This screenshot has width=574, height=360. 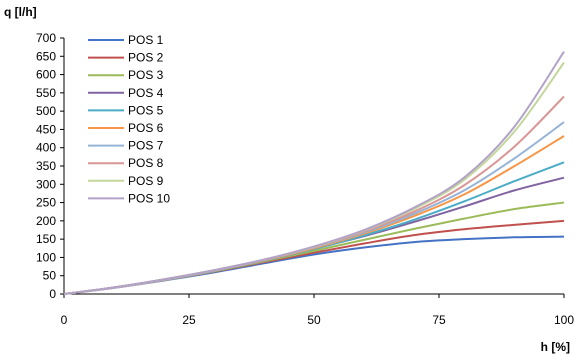 I want to click on y-tick-label: 650, so click(x=46, y=56).